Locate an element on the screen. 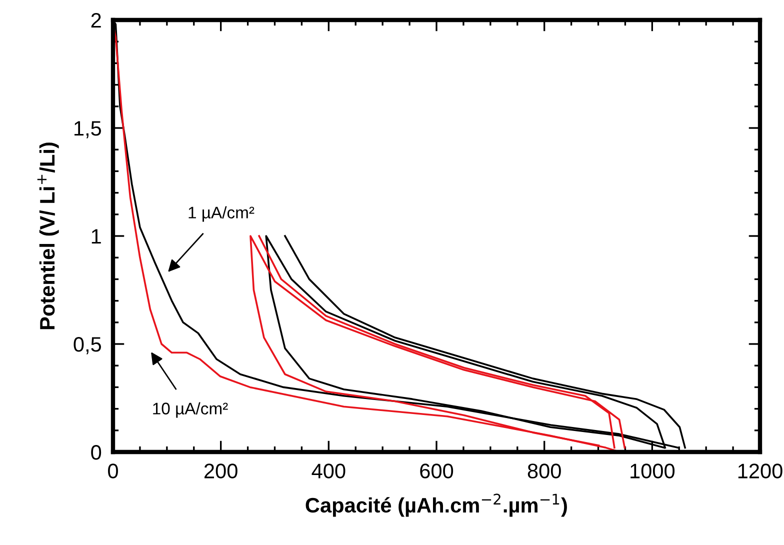 Image resolution: width=784 pixels, height=545 pixels. annotation: 10 µA/cm² is located at coordinates (190, 410).